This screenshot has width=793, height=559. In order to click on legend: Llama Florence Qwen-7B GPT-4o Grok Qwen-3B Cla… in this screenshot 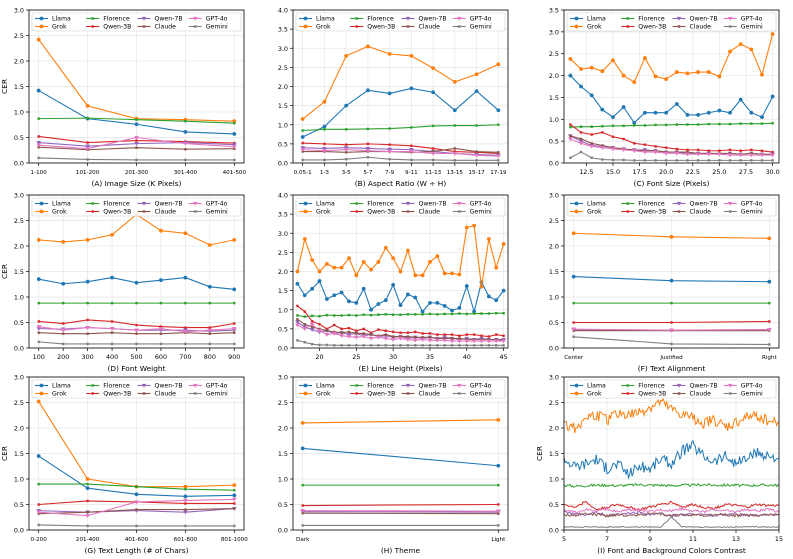, I will do `click(136, 22)`.